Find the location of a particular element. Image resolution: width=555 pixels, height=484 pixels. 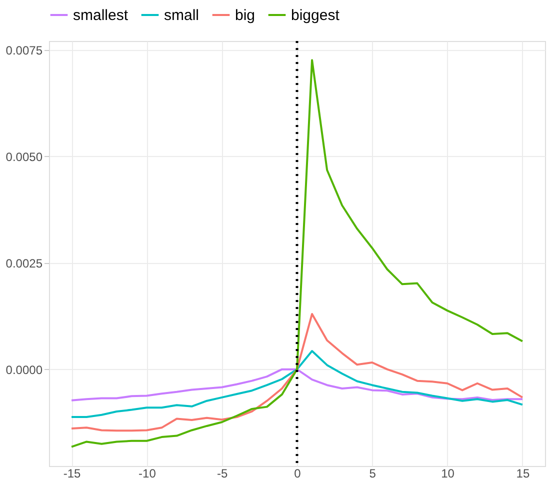

y-tick-label: 0.0025 is located at coordinates (24, 263).